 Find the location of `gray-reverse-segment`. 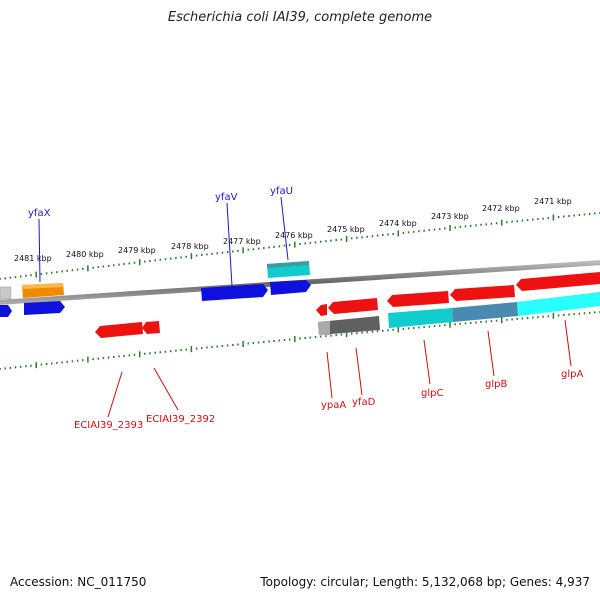

gray-reverse-segment is located at coordinates (349, 325).